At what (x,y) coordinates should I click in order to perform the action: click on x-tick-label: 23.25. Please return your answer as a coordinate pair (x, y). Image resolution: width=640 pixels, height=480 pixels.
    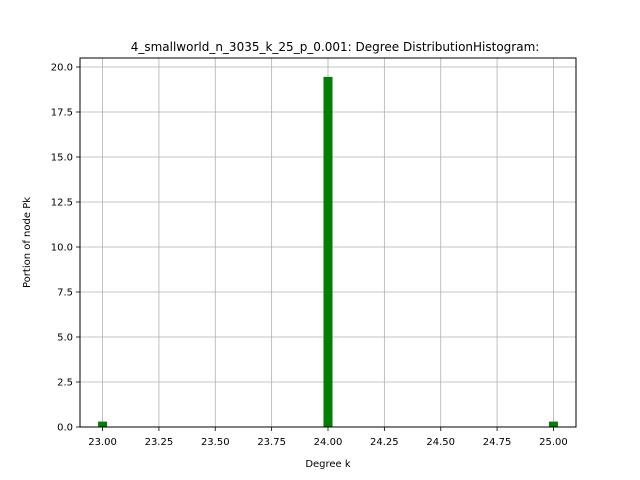
    Looking at the image, I should click on (159, 442).